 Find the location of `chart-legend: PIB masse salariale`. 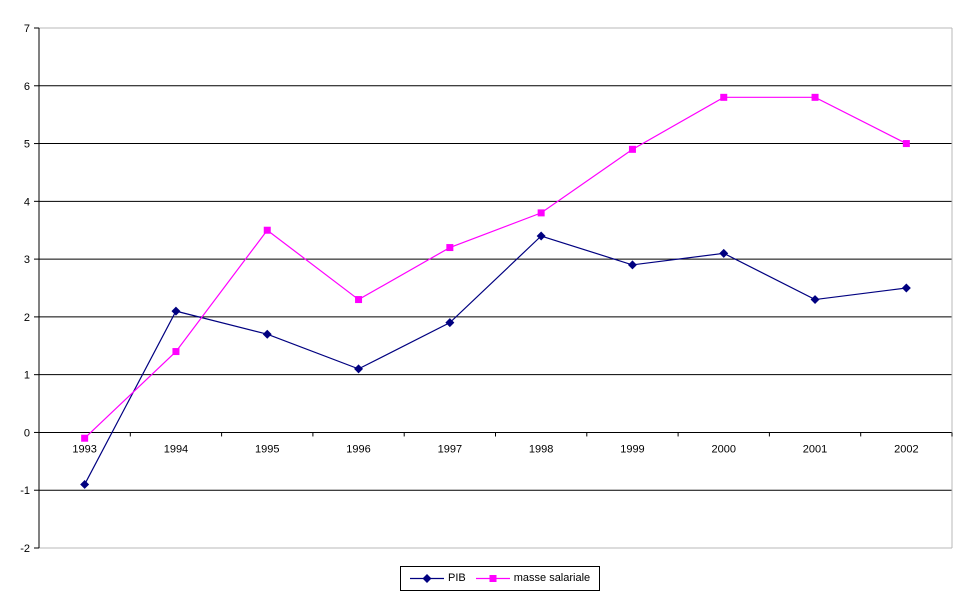

chart-legend: PIB masse salariale is located at coordinates (500, 578).